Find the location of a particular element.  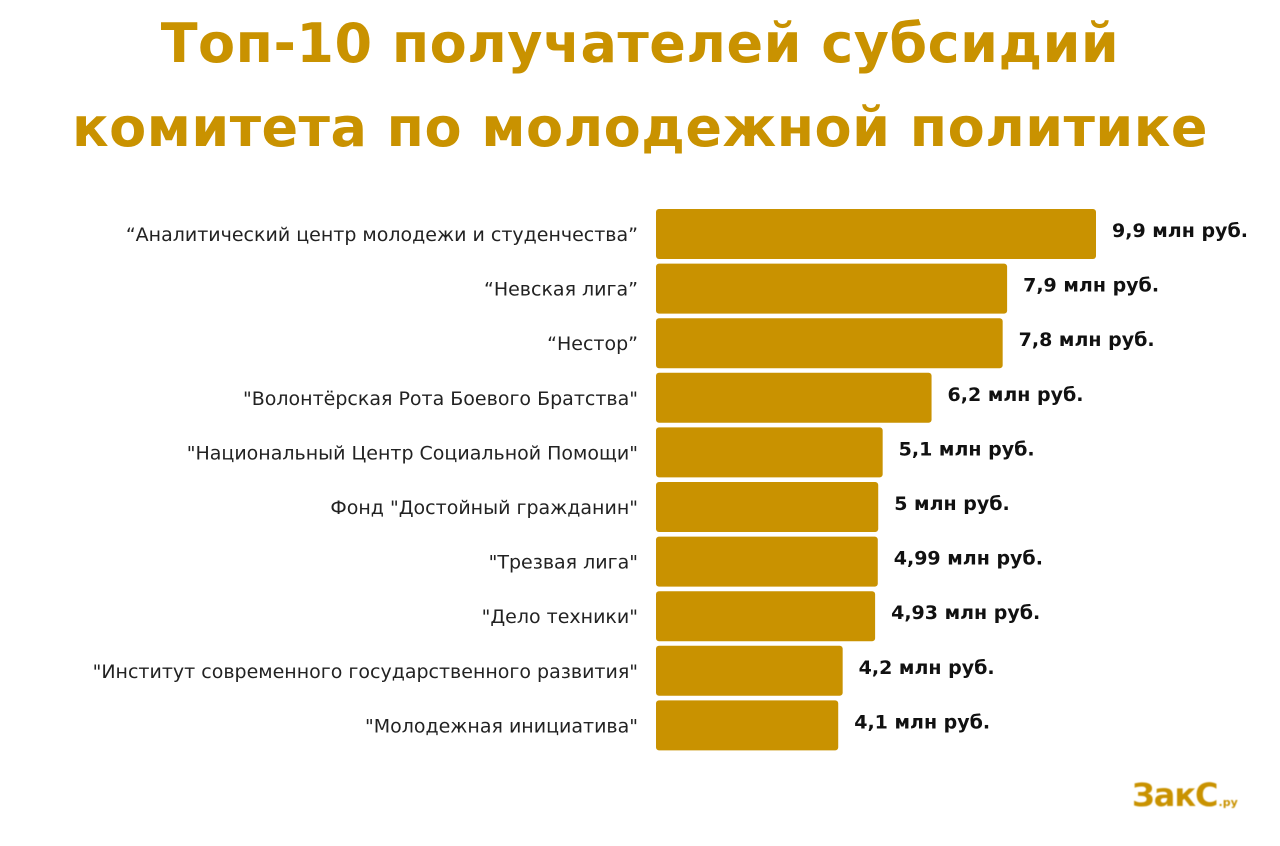

category-label: "Дело техники" is located at coordinates (560, 617).